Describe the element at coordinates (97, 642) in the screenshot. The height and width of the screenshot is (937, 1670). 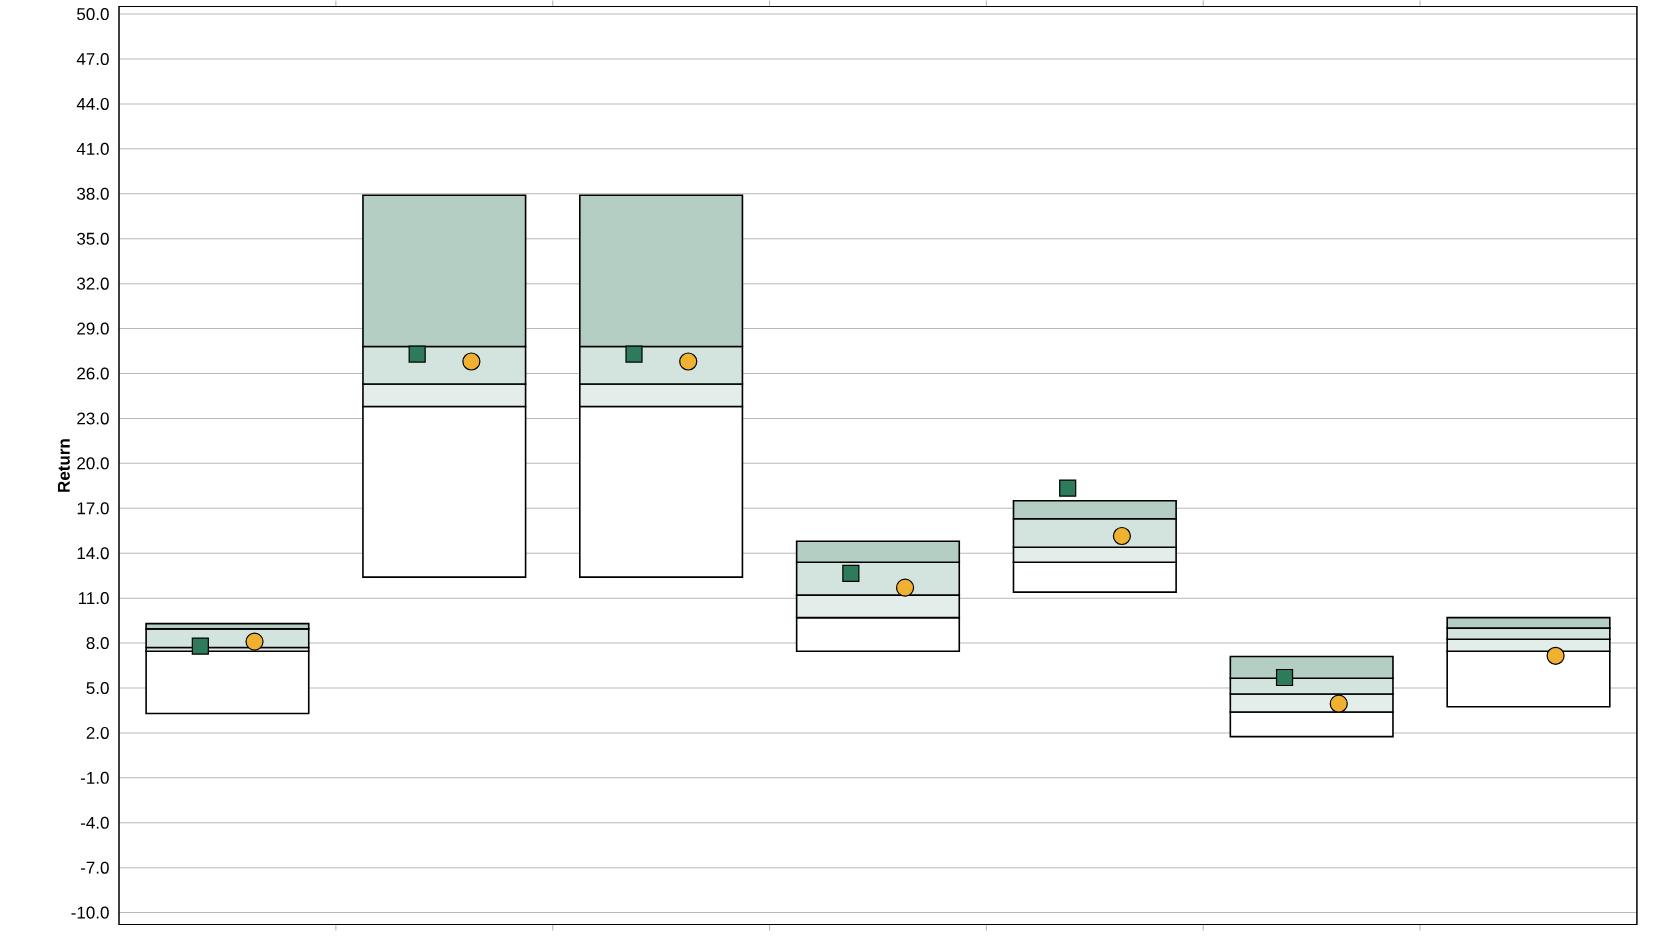
I see `y-tick-label: 8.0` at that location.